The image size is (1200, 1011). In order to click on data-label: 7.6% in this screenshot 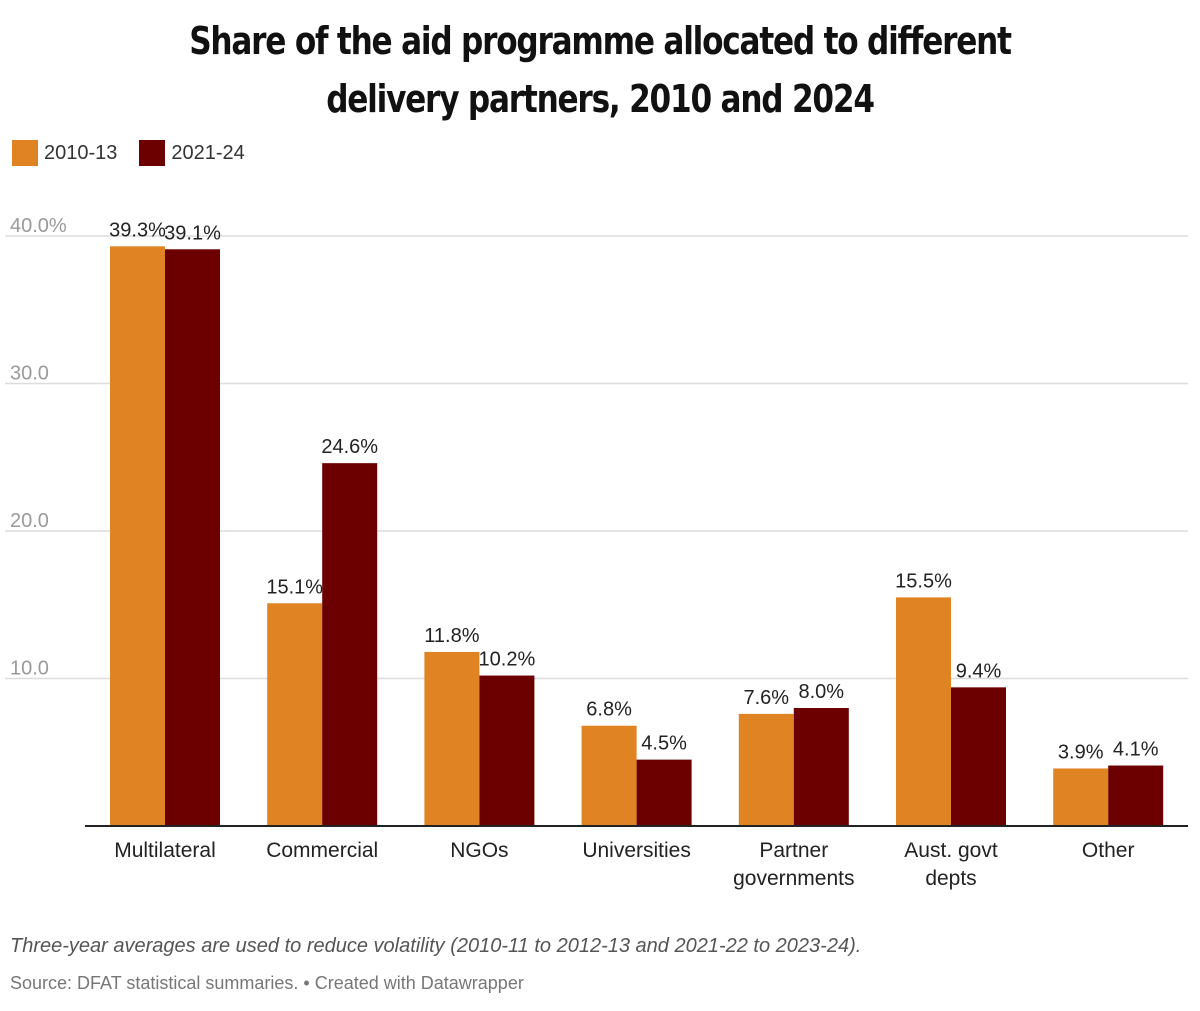, I will do `click(767, 698)`.